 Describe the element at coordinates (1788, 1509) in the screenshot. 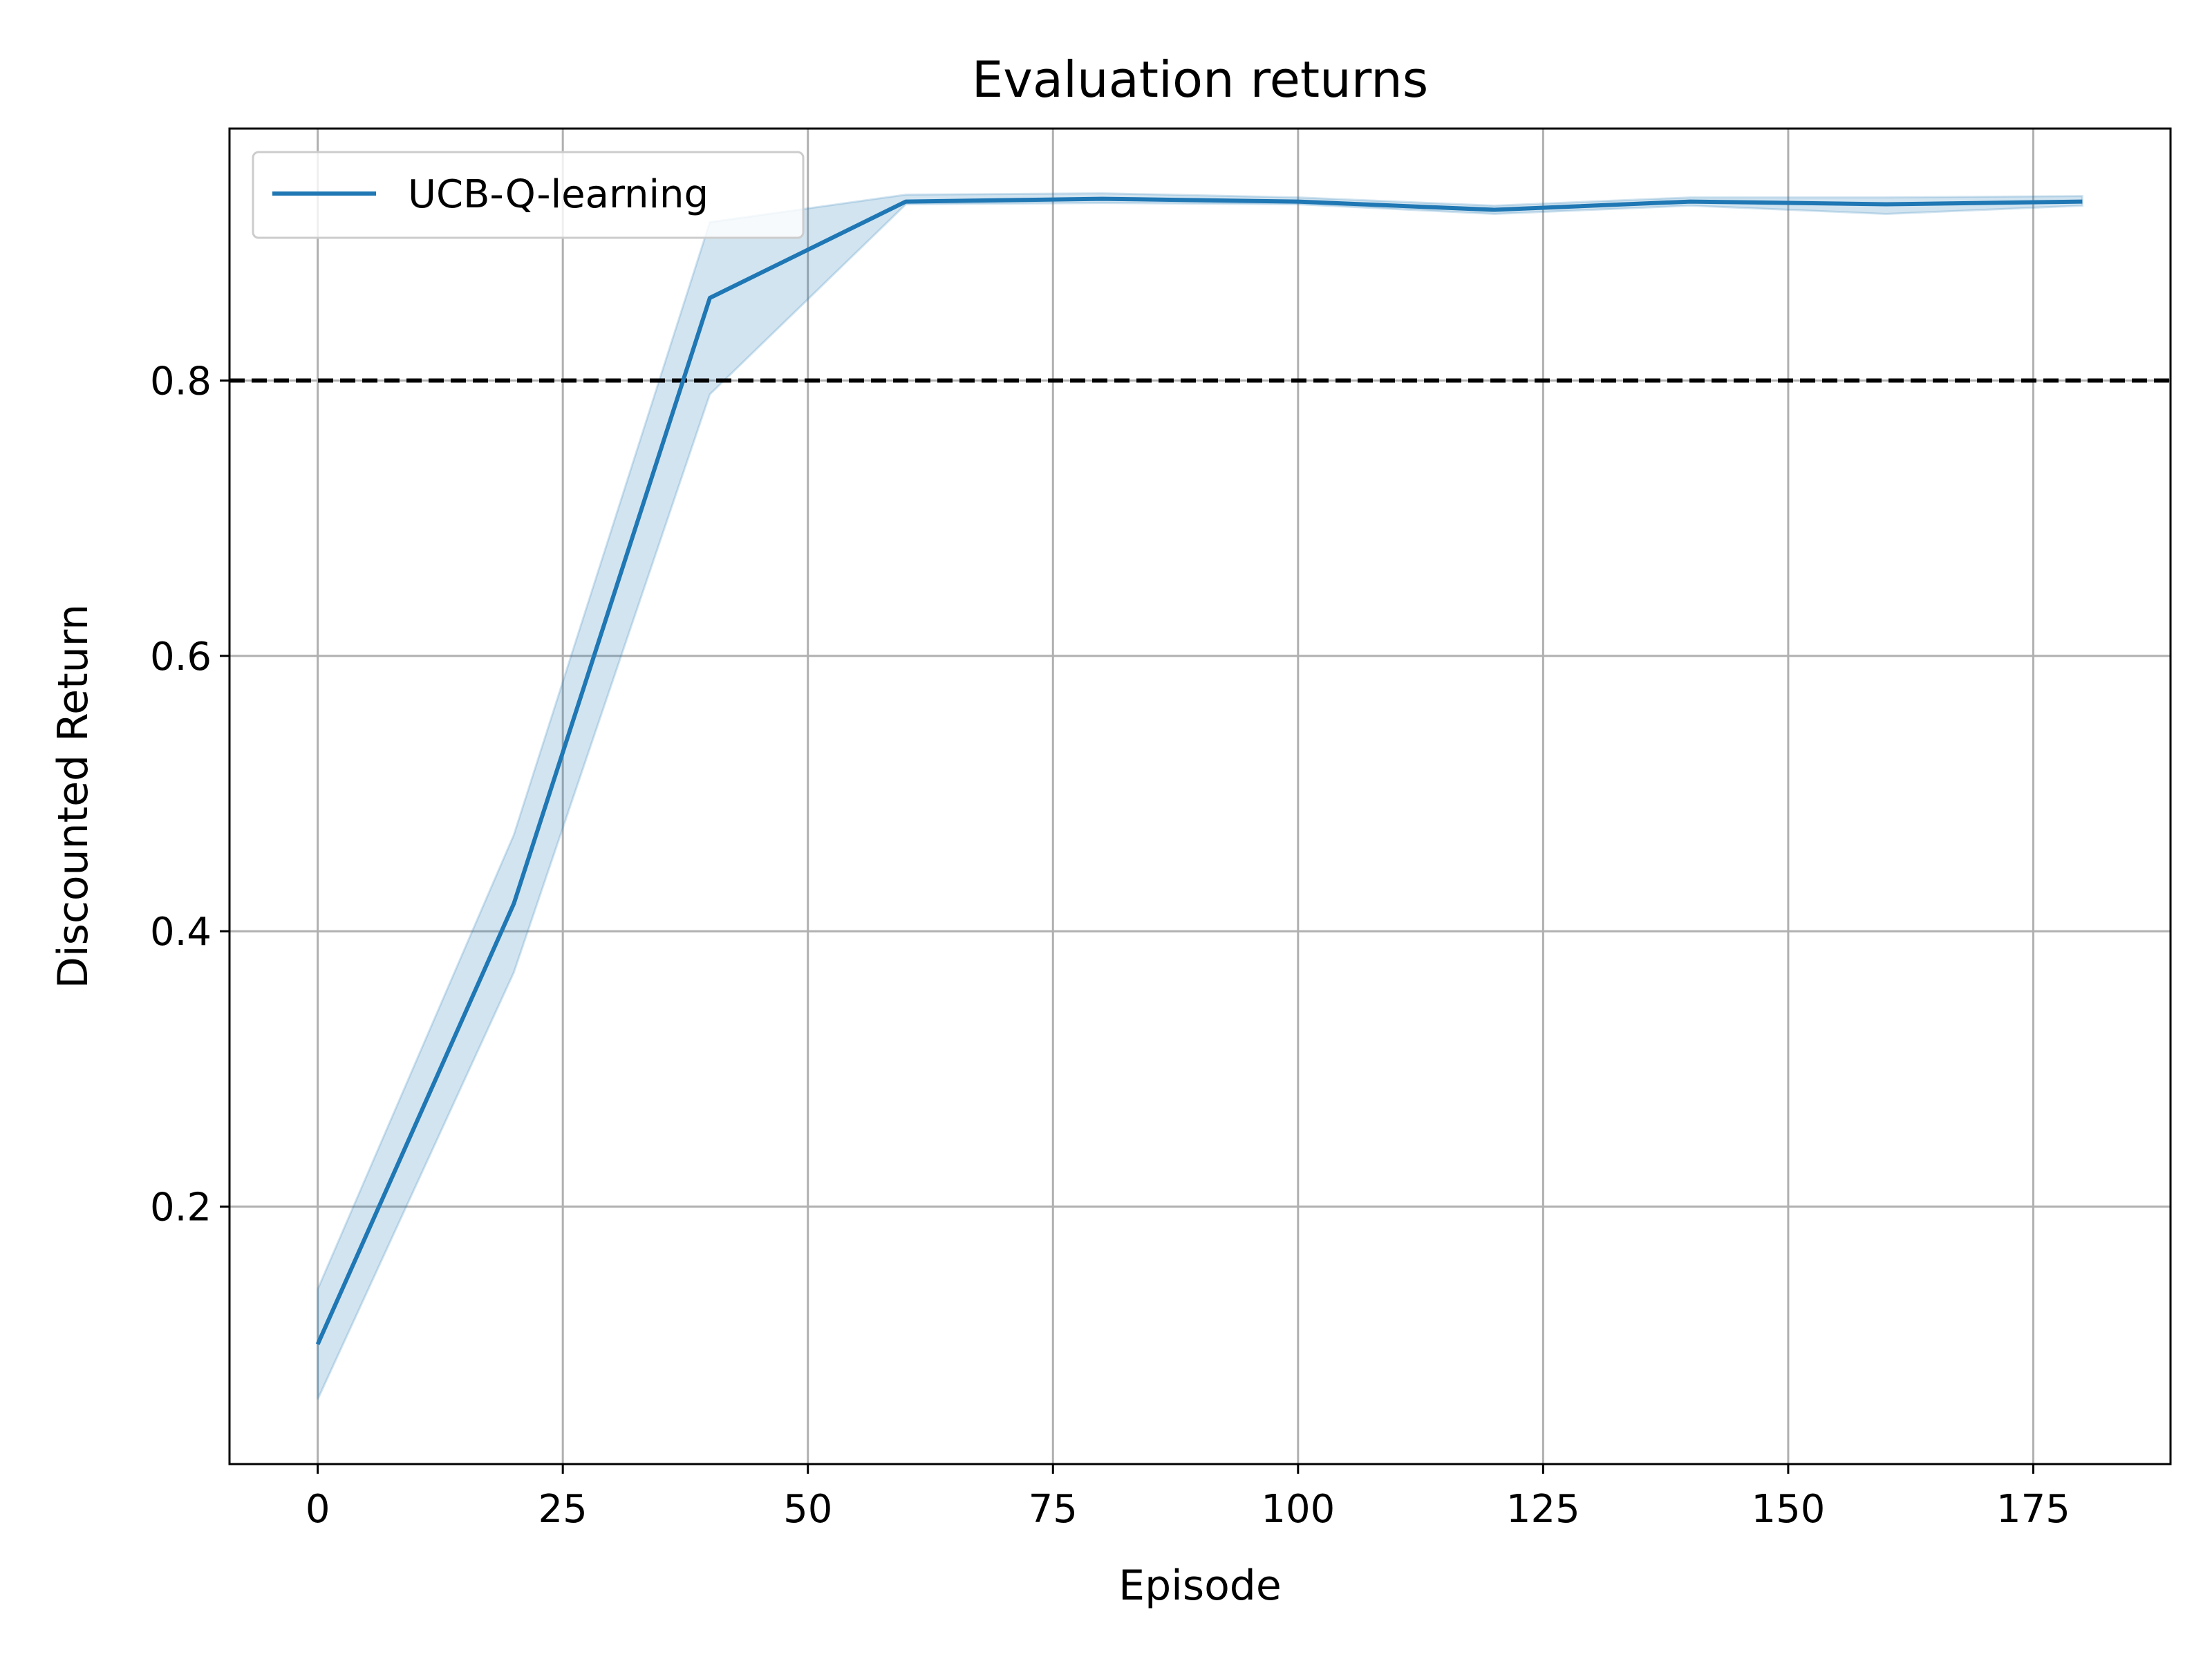

I see `x-tick-label: 150` at that location.